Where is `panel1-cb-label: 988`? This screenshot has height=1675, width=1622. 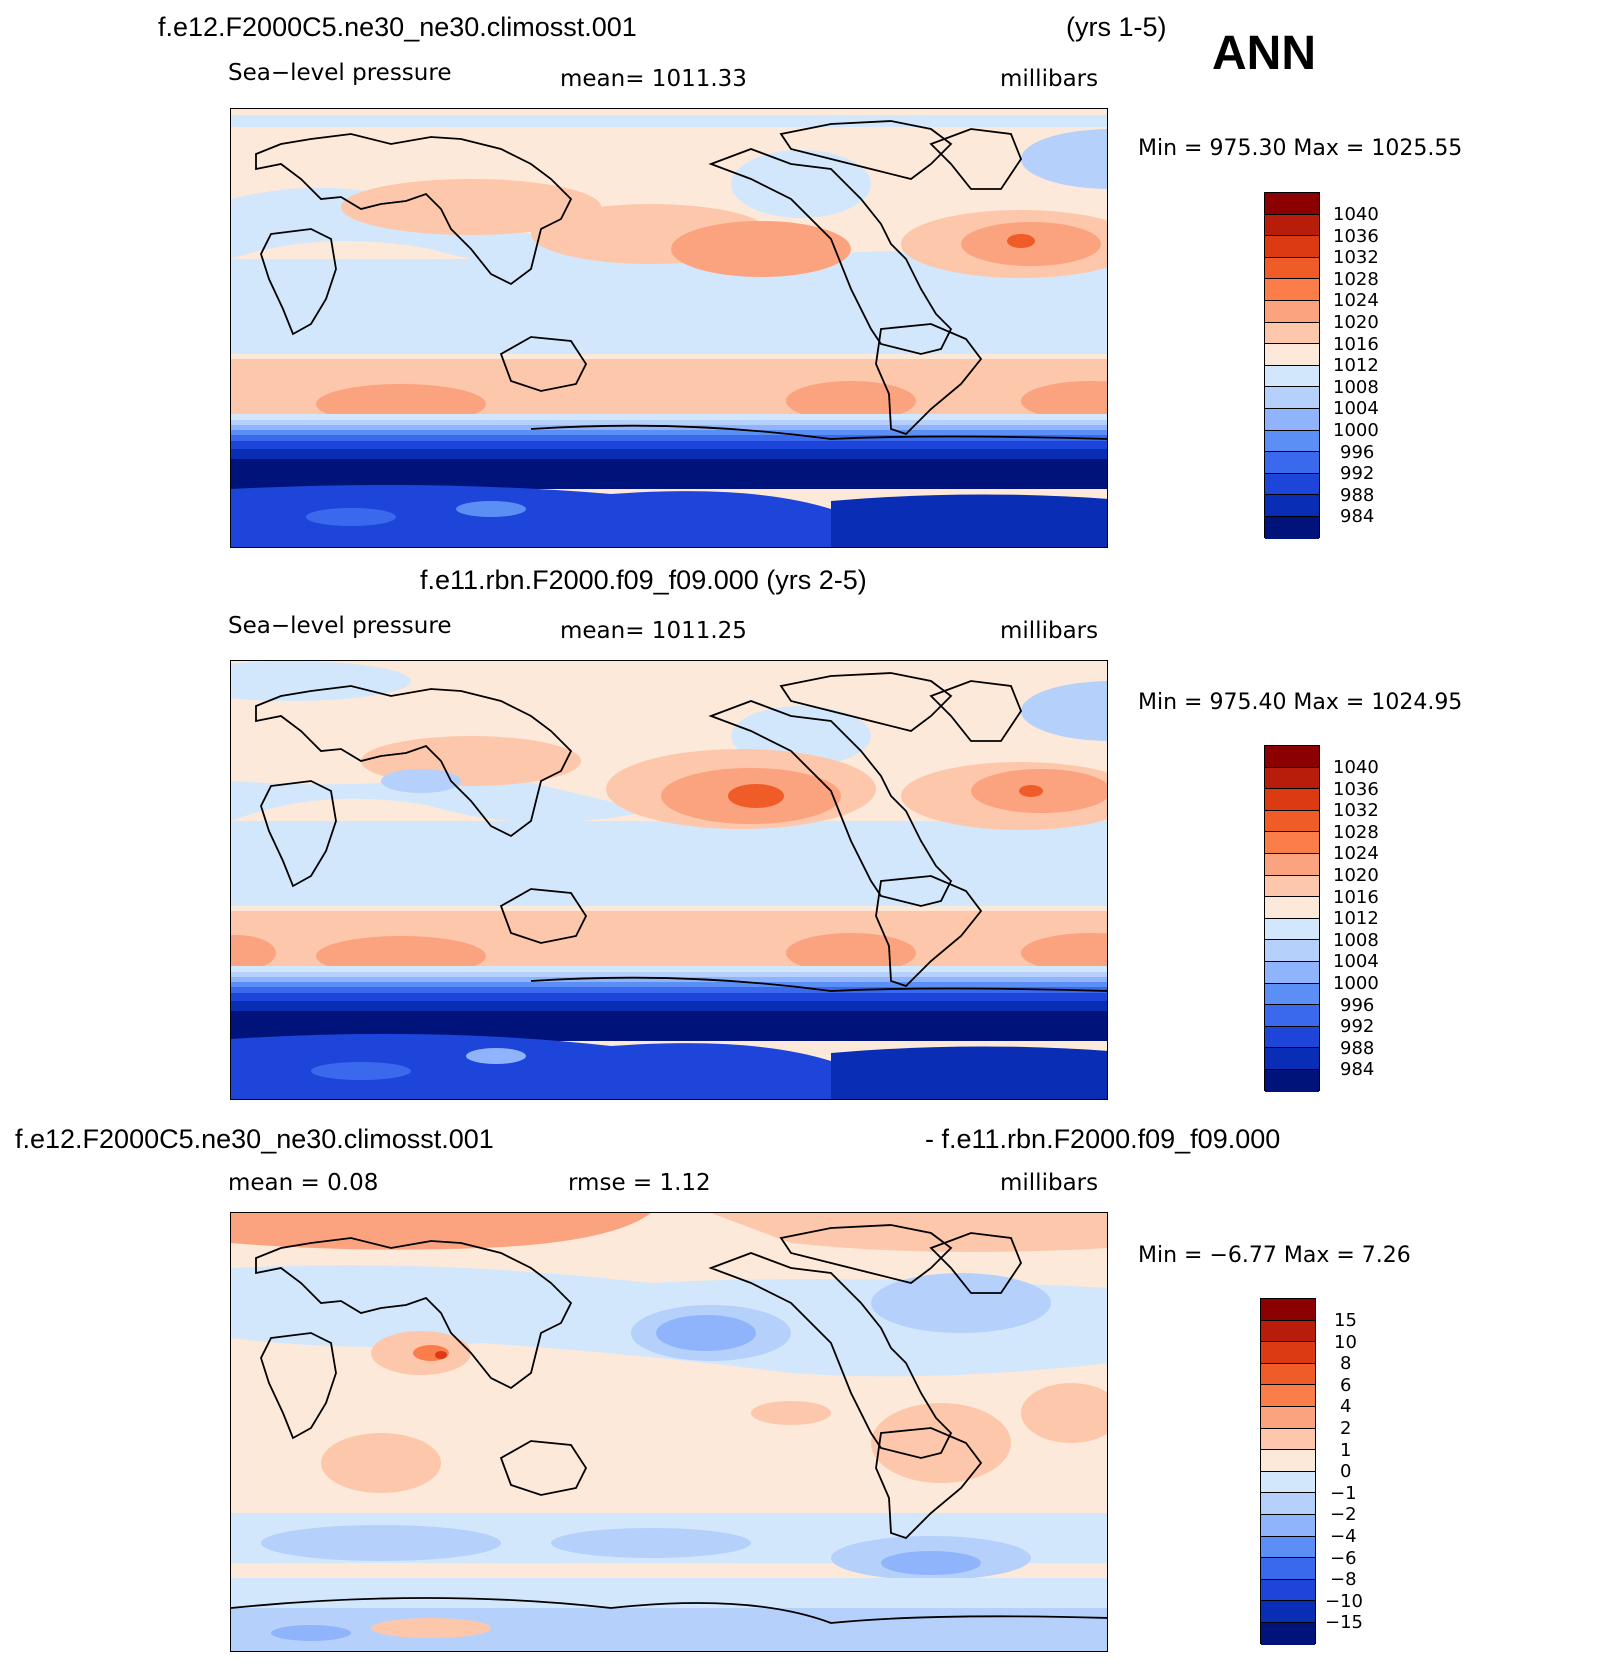 panel1-cb-label: 988 is located at coordinates (1357, 495).